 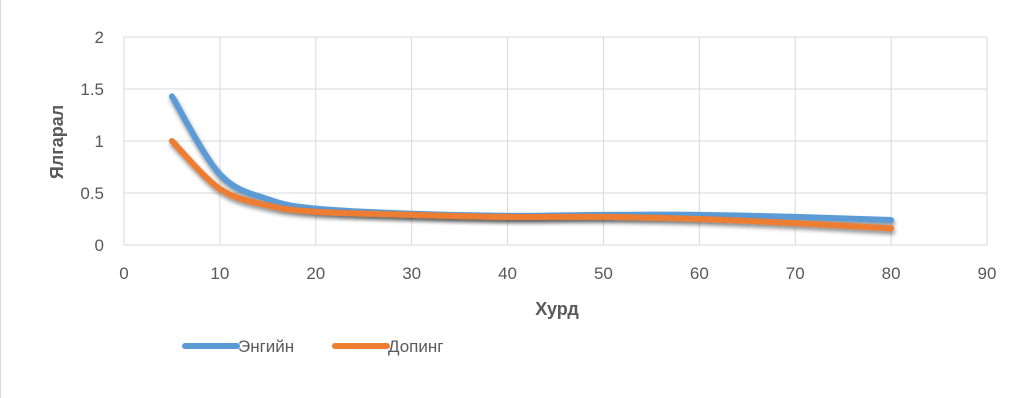 I want to click on y-tick-label: 0.5, so click(x=92, y=193).